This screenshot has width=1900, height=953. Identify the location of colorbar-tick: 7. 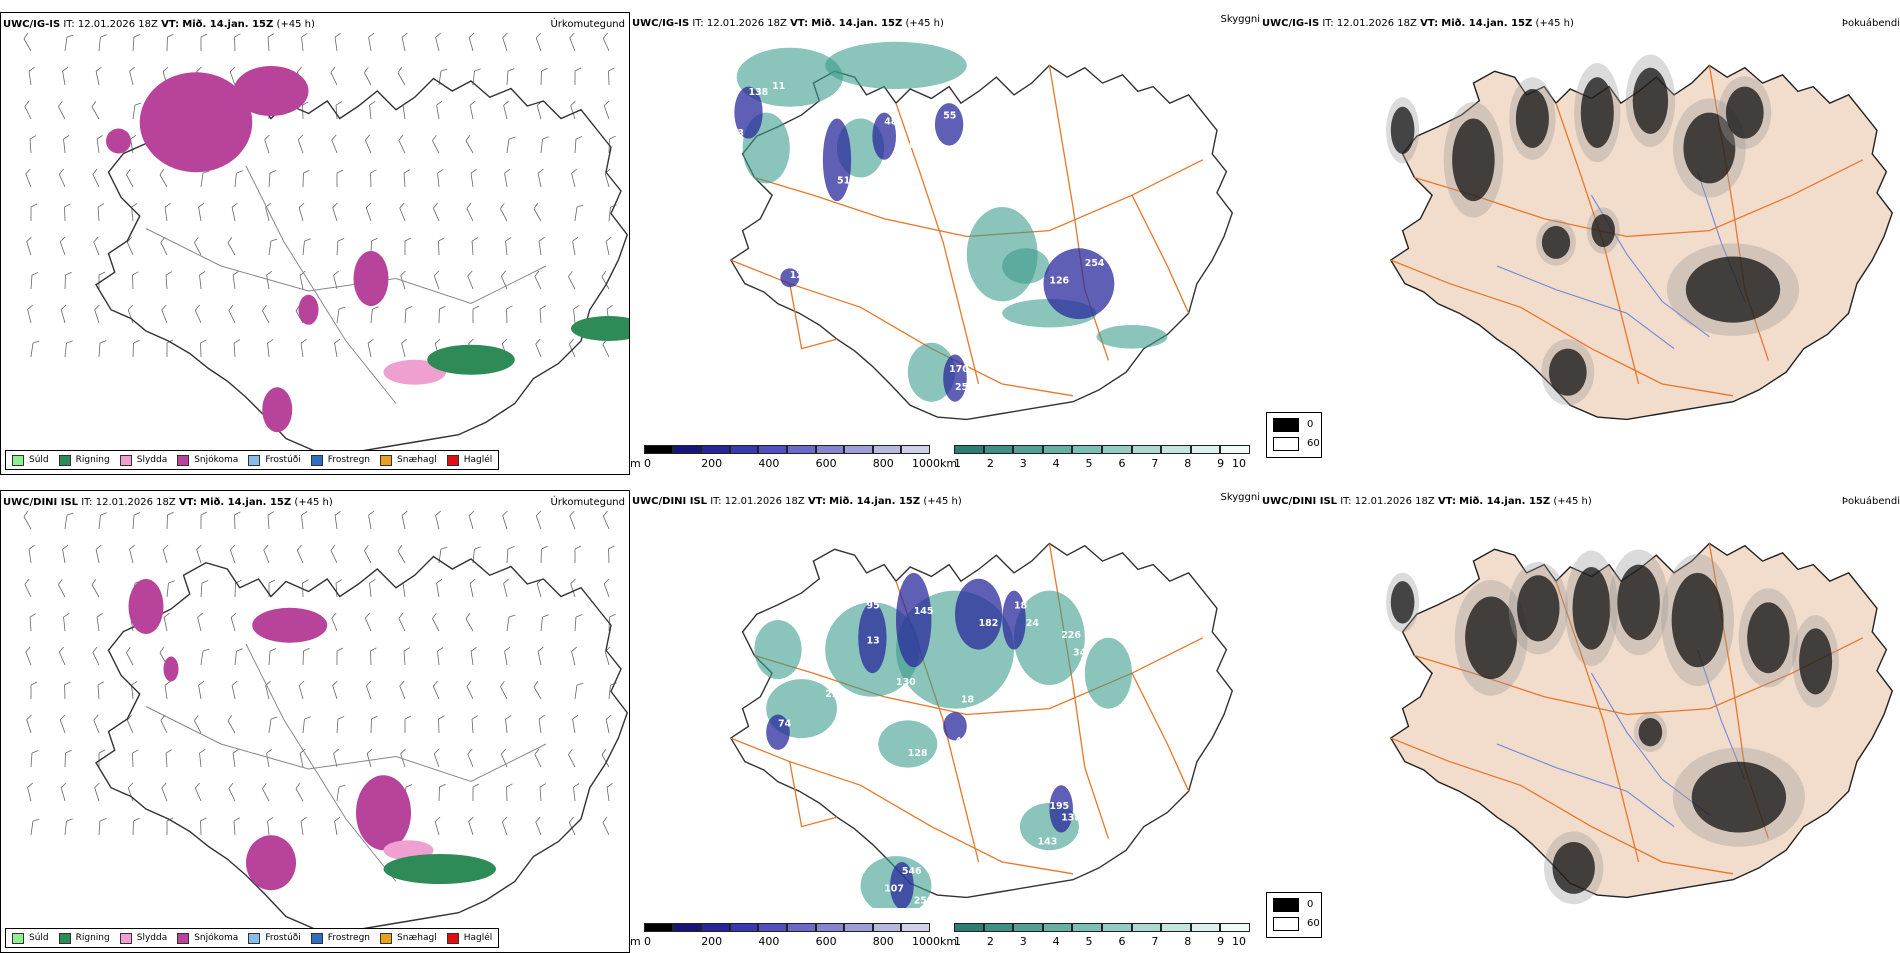
(1154, 463).